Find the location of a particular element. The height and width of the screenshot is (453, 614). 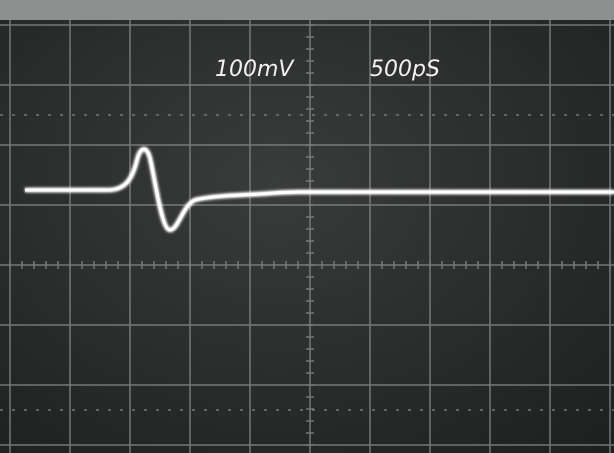

time-per-div: 500pS is located at coordinates (405, 69).